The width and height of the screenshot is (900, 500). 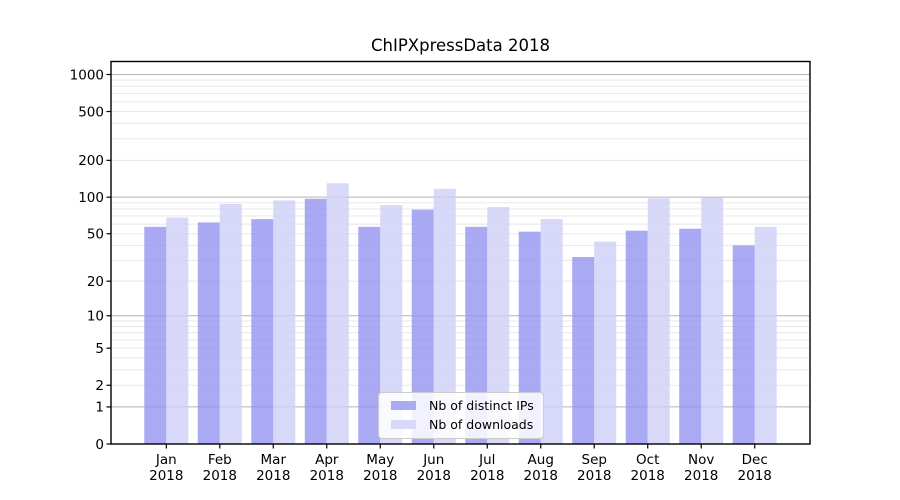 I want to click on bar-distinct-ips-May-2018, so click(x=369, y=335).